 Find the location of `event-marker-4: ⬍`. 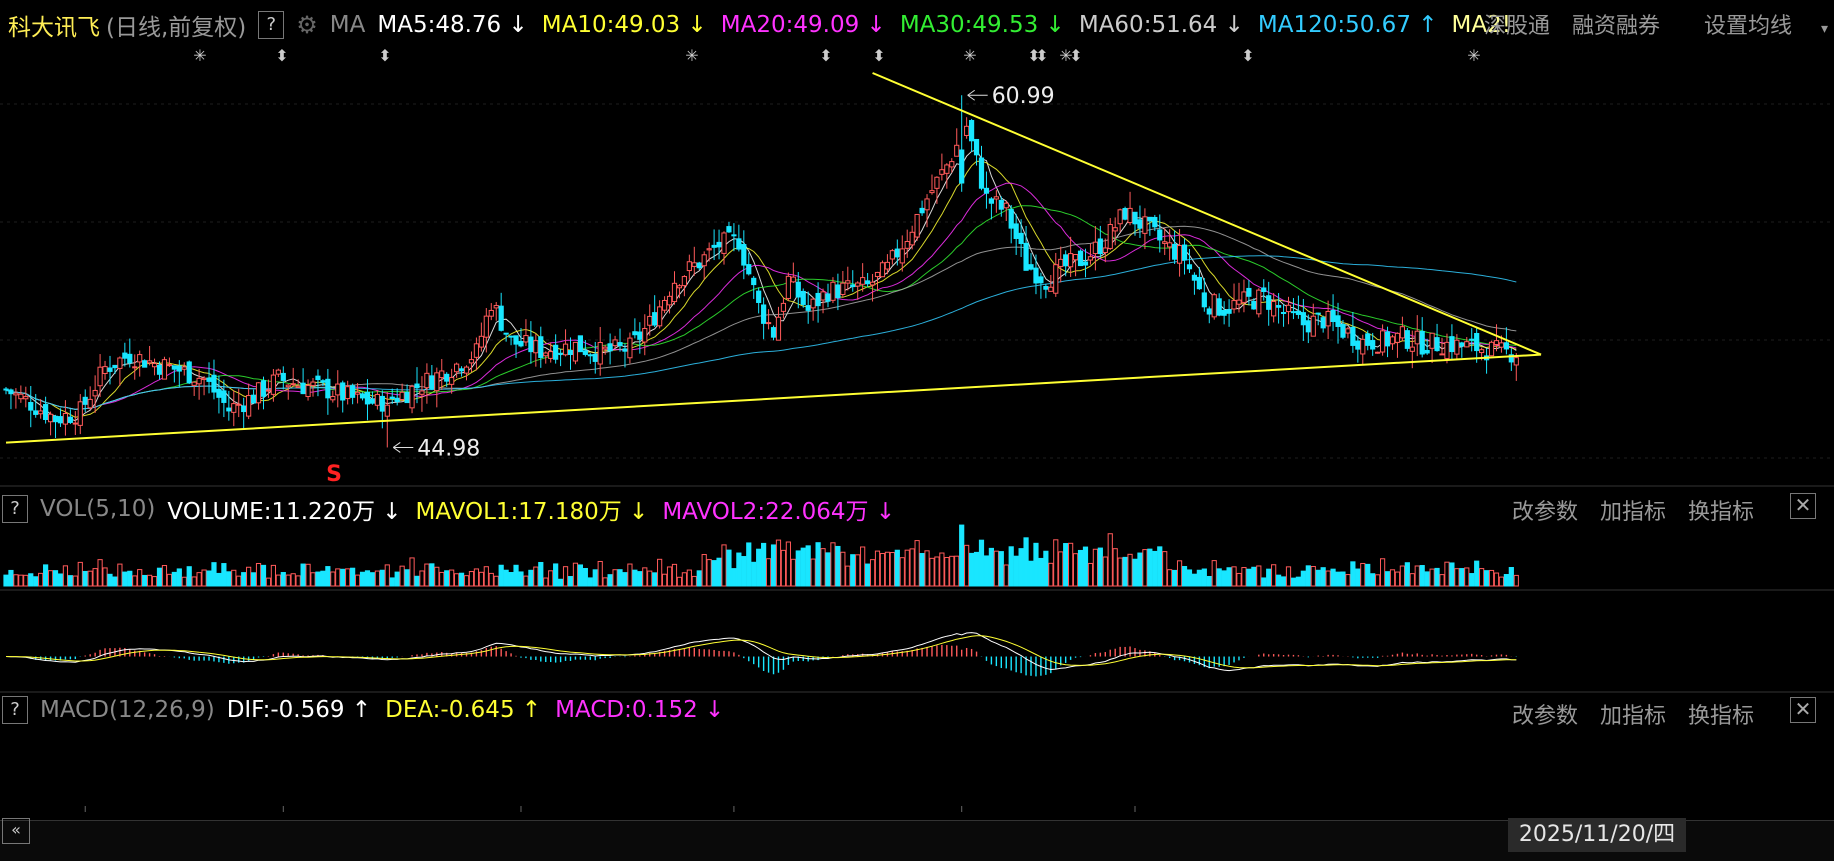

event-marker-4: ⬍ is located at coordinates (825, 55).